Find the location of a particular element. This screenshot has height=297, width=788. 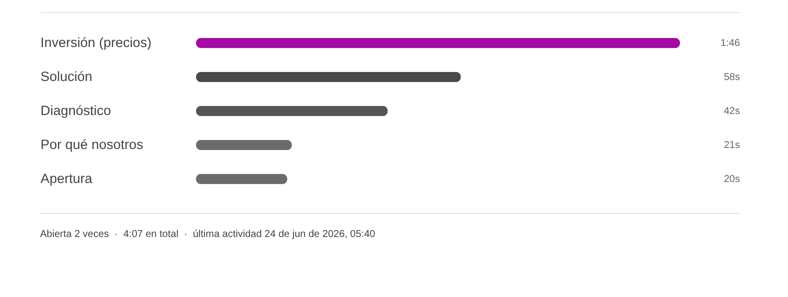

data-label: 1:46 is located at coordinates (730, 43).